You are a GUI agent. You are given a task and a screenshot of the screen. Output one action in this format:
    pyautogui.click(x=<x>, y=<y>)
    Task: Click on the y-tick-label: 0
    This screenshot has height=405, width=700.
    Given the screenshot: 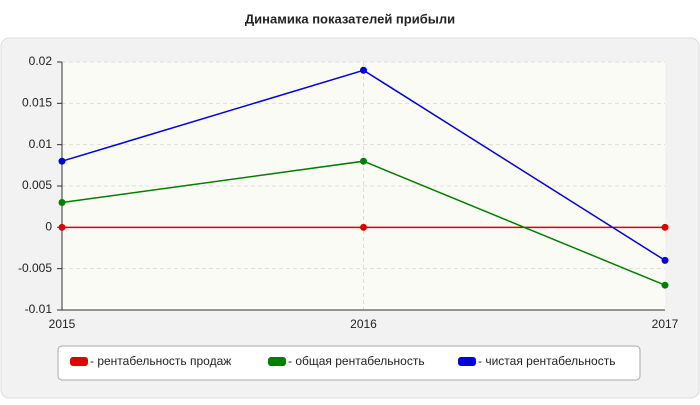 What is the action you would take?
    pyautogui.click(x=48, y=227)
    